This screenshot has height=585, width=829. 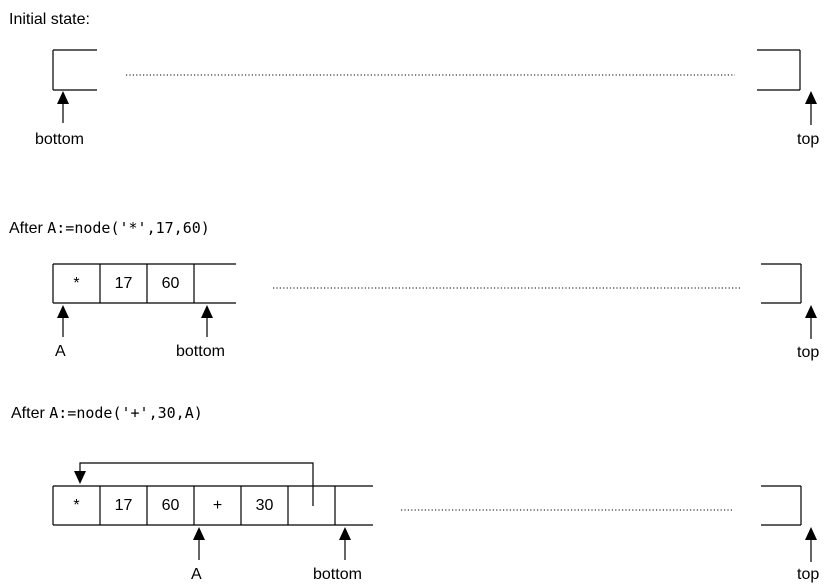 I want to click on node-2-cells, so click(x=212, y=505).